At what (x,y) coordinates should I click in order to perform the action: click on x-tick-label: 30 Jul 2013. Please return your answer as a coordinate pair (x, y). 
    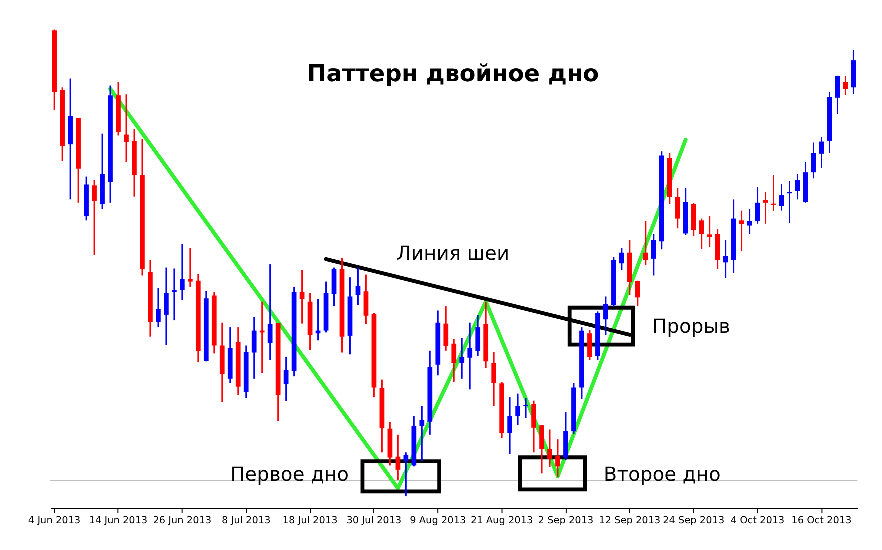
    Looking at the image, I should click on (374, 520).